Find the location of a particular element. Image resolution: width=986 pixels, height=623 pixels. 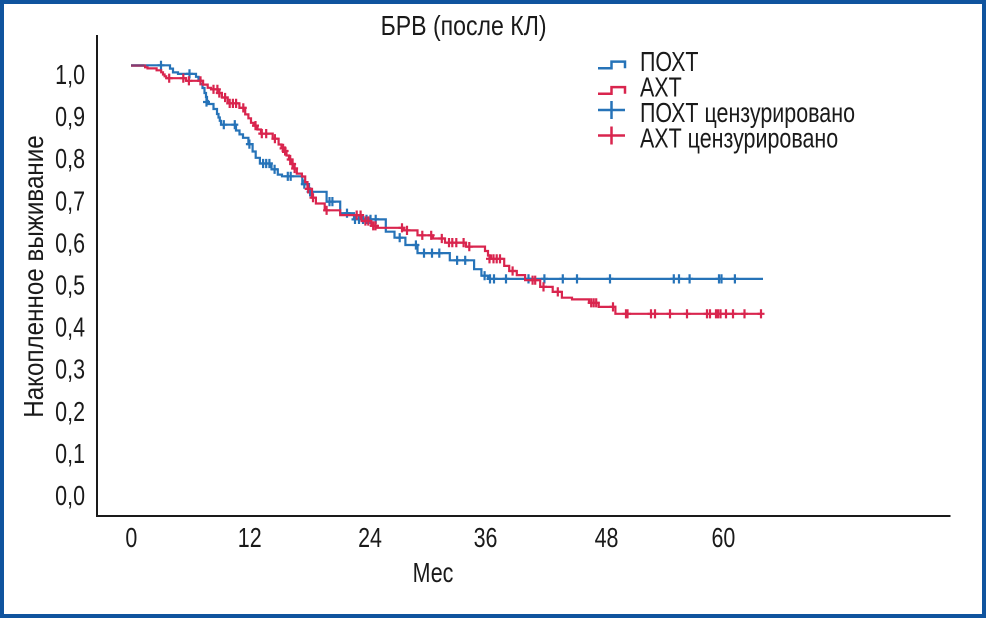

svg-text: Накопленное выживание is located at coordinates (35, 276).